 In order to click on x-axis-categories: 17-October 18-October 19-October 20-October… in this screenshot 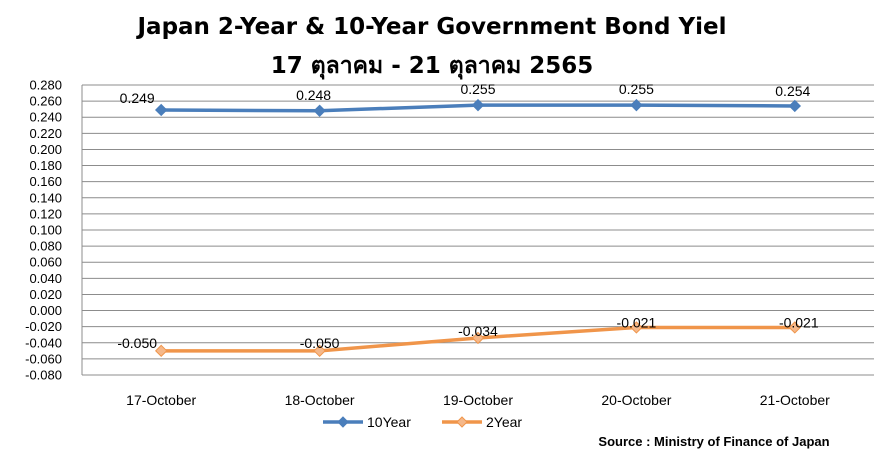, I will do `click(478, 400)`.